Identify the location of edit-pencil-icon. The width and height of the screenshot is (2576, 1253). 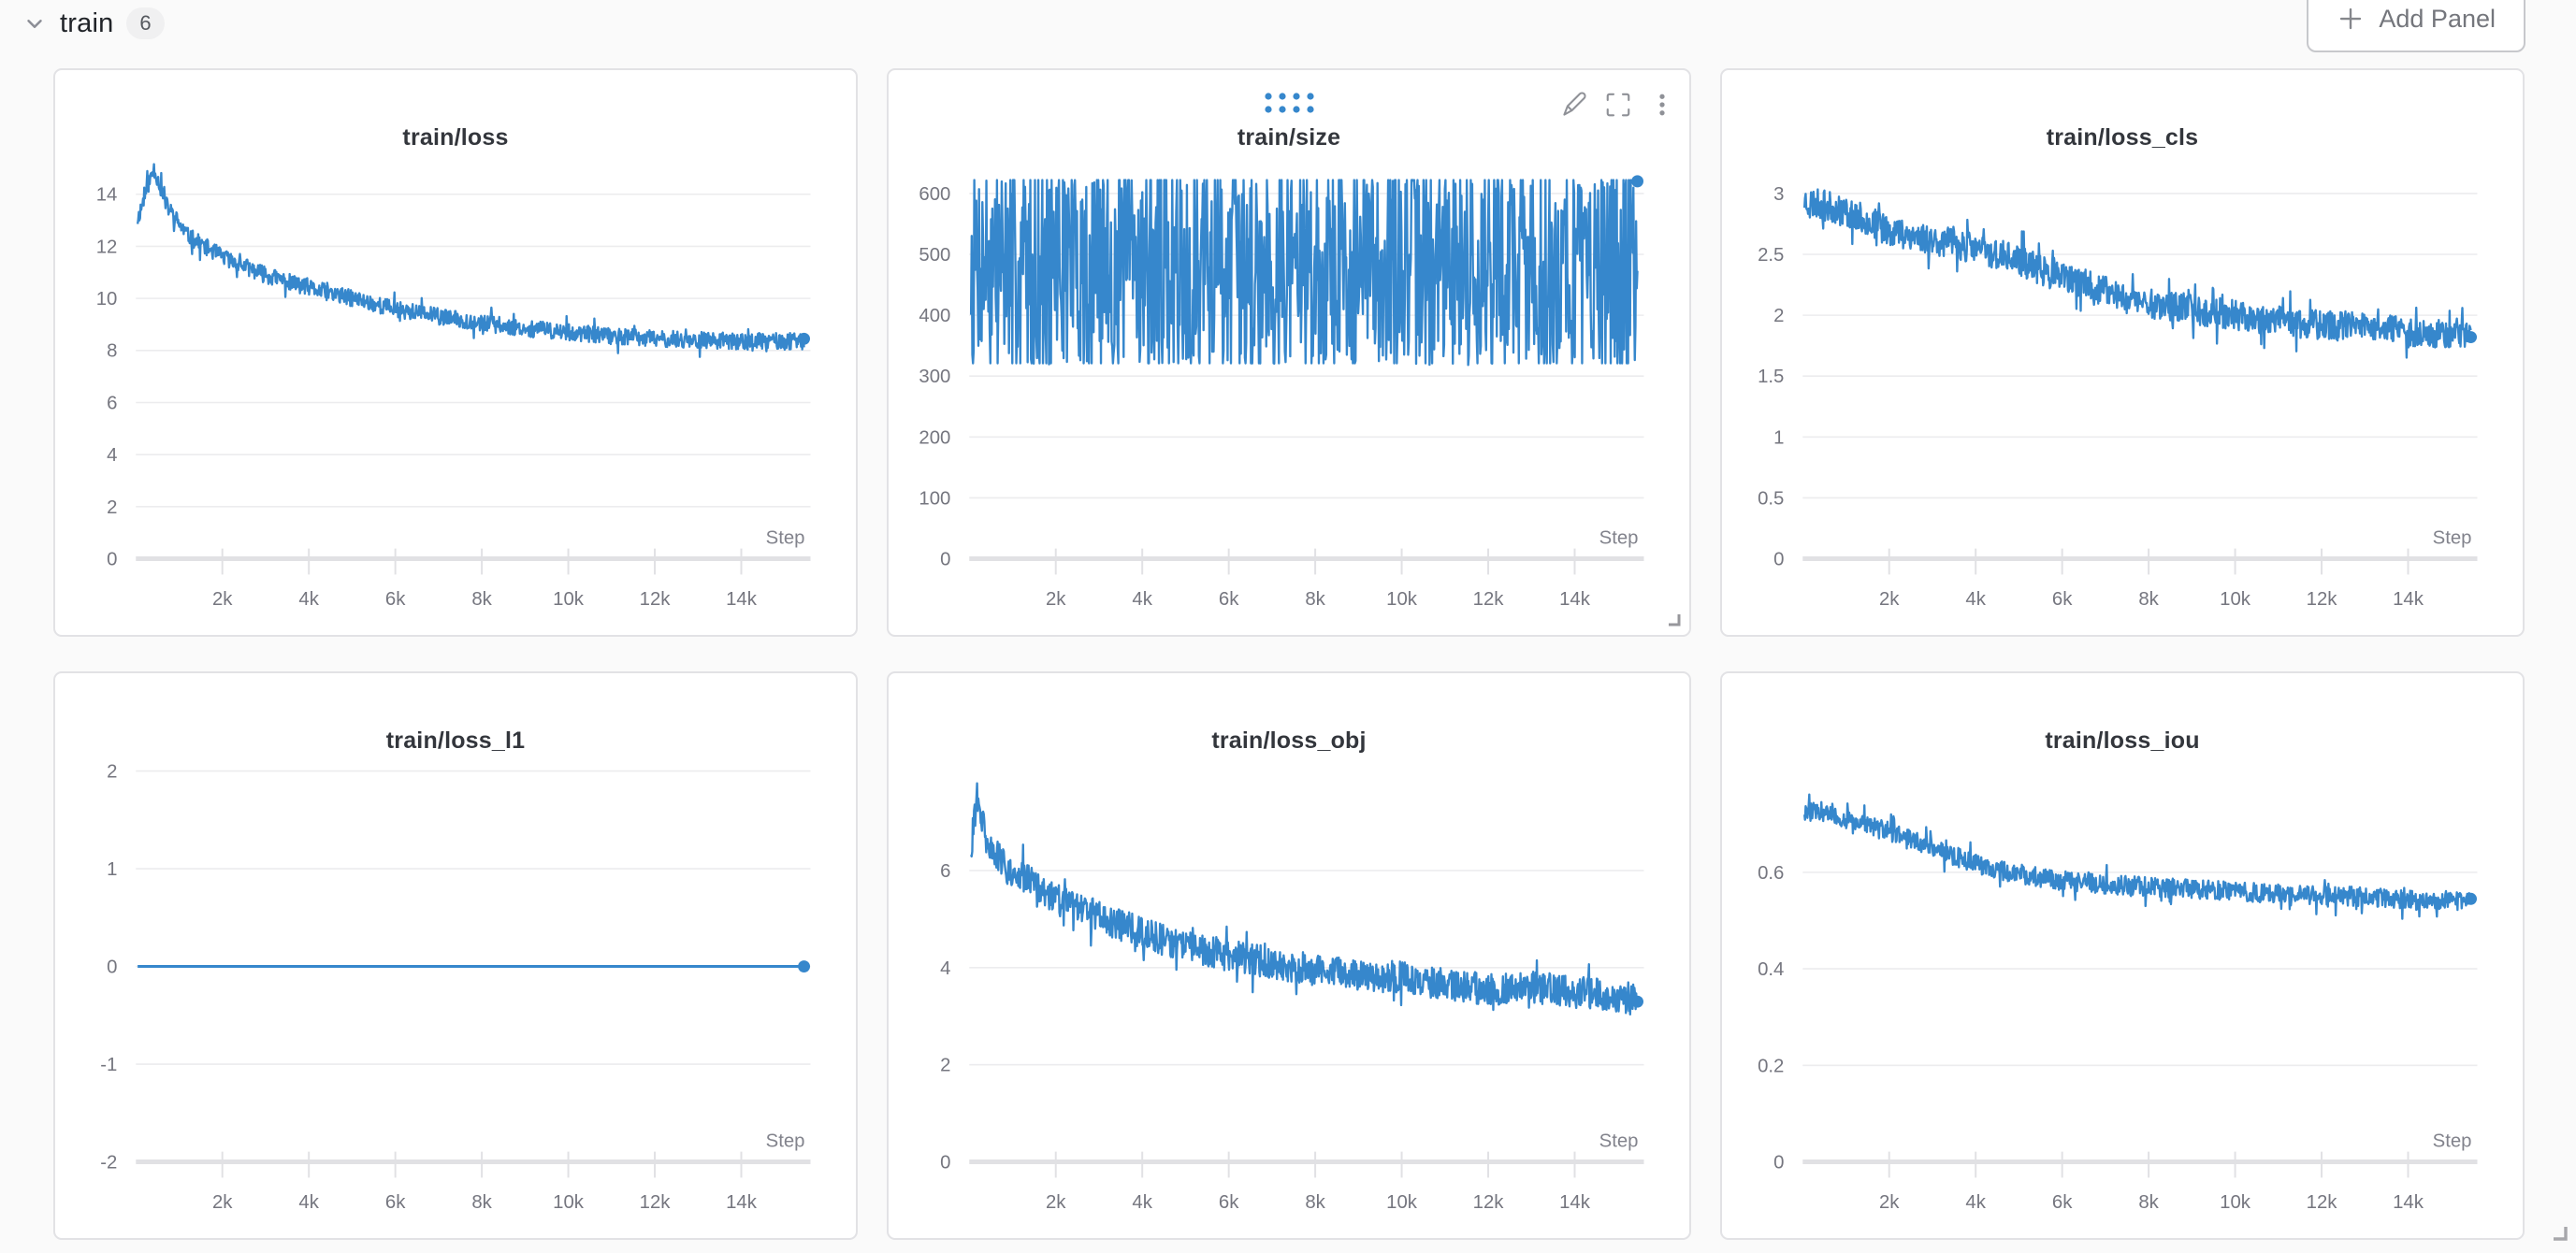
(1574, 105).